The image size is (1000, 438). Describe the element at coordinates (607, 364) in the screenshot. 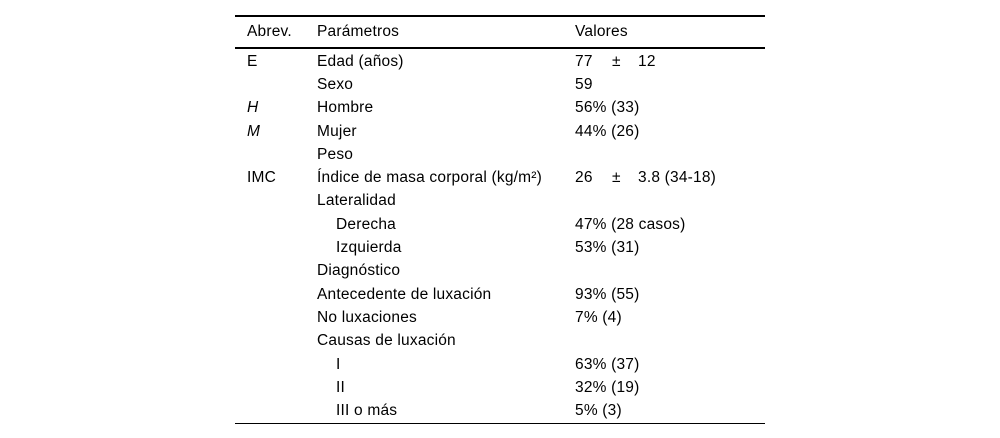

I see `value-cell: 63% (37)` at that location.